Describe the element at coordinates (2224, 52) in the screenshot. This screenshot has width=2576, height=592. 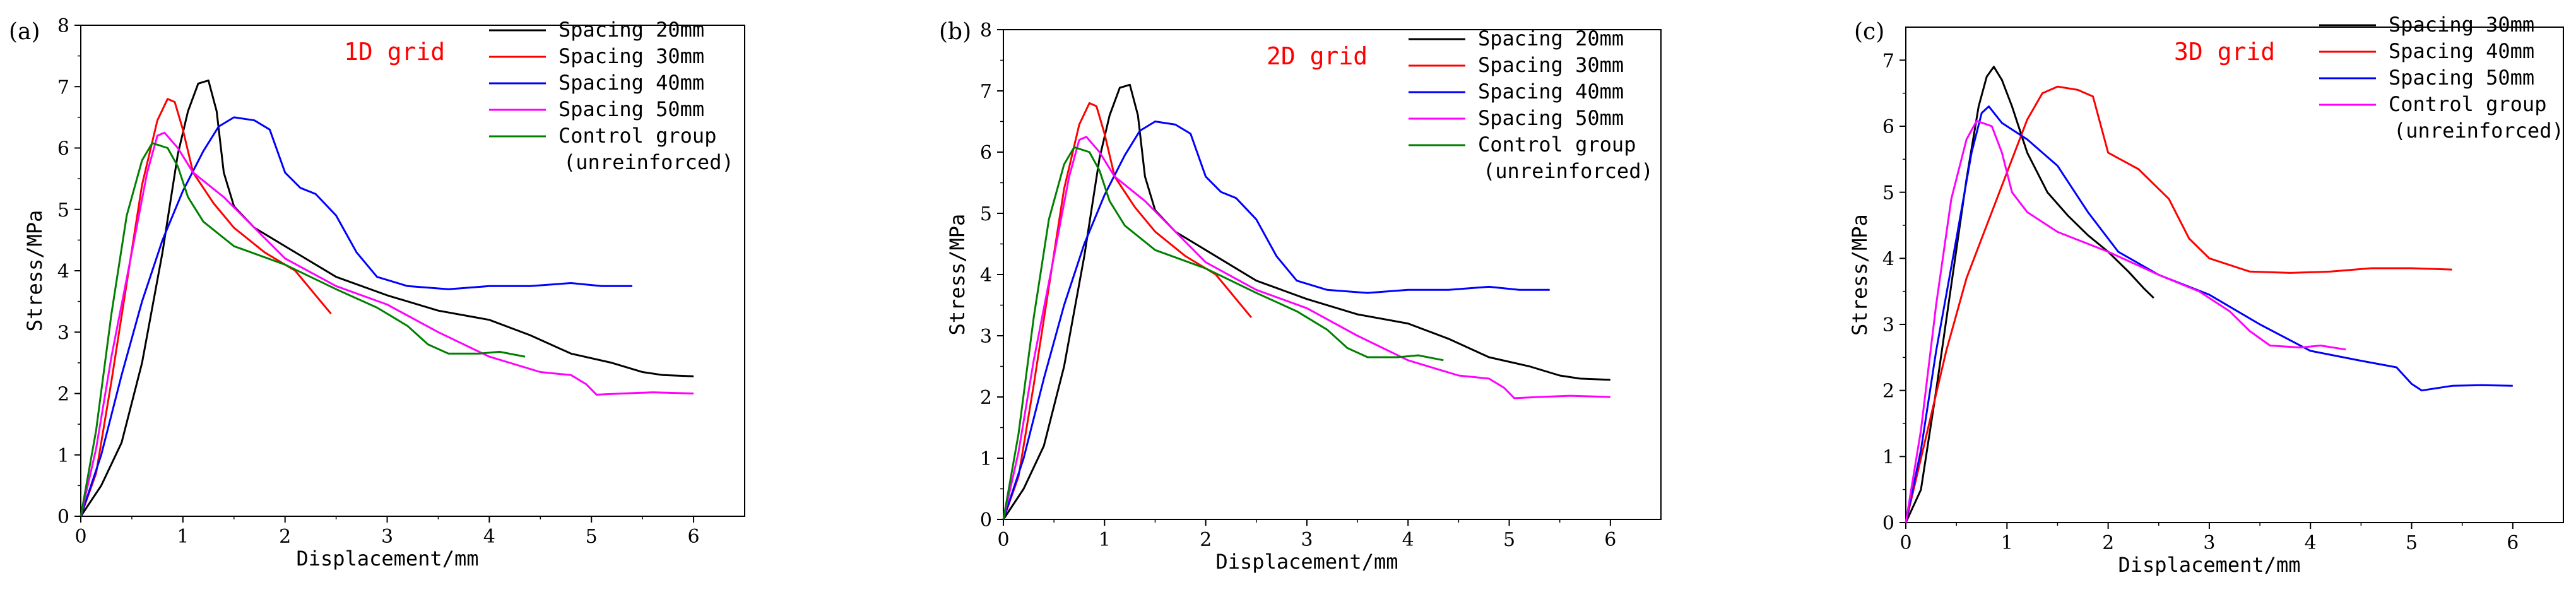
I see `chart-title: 3D grid` at that location.